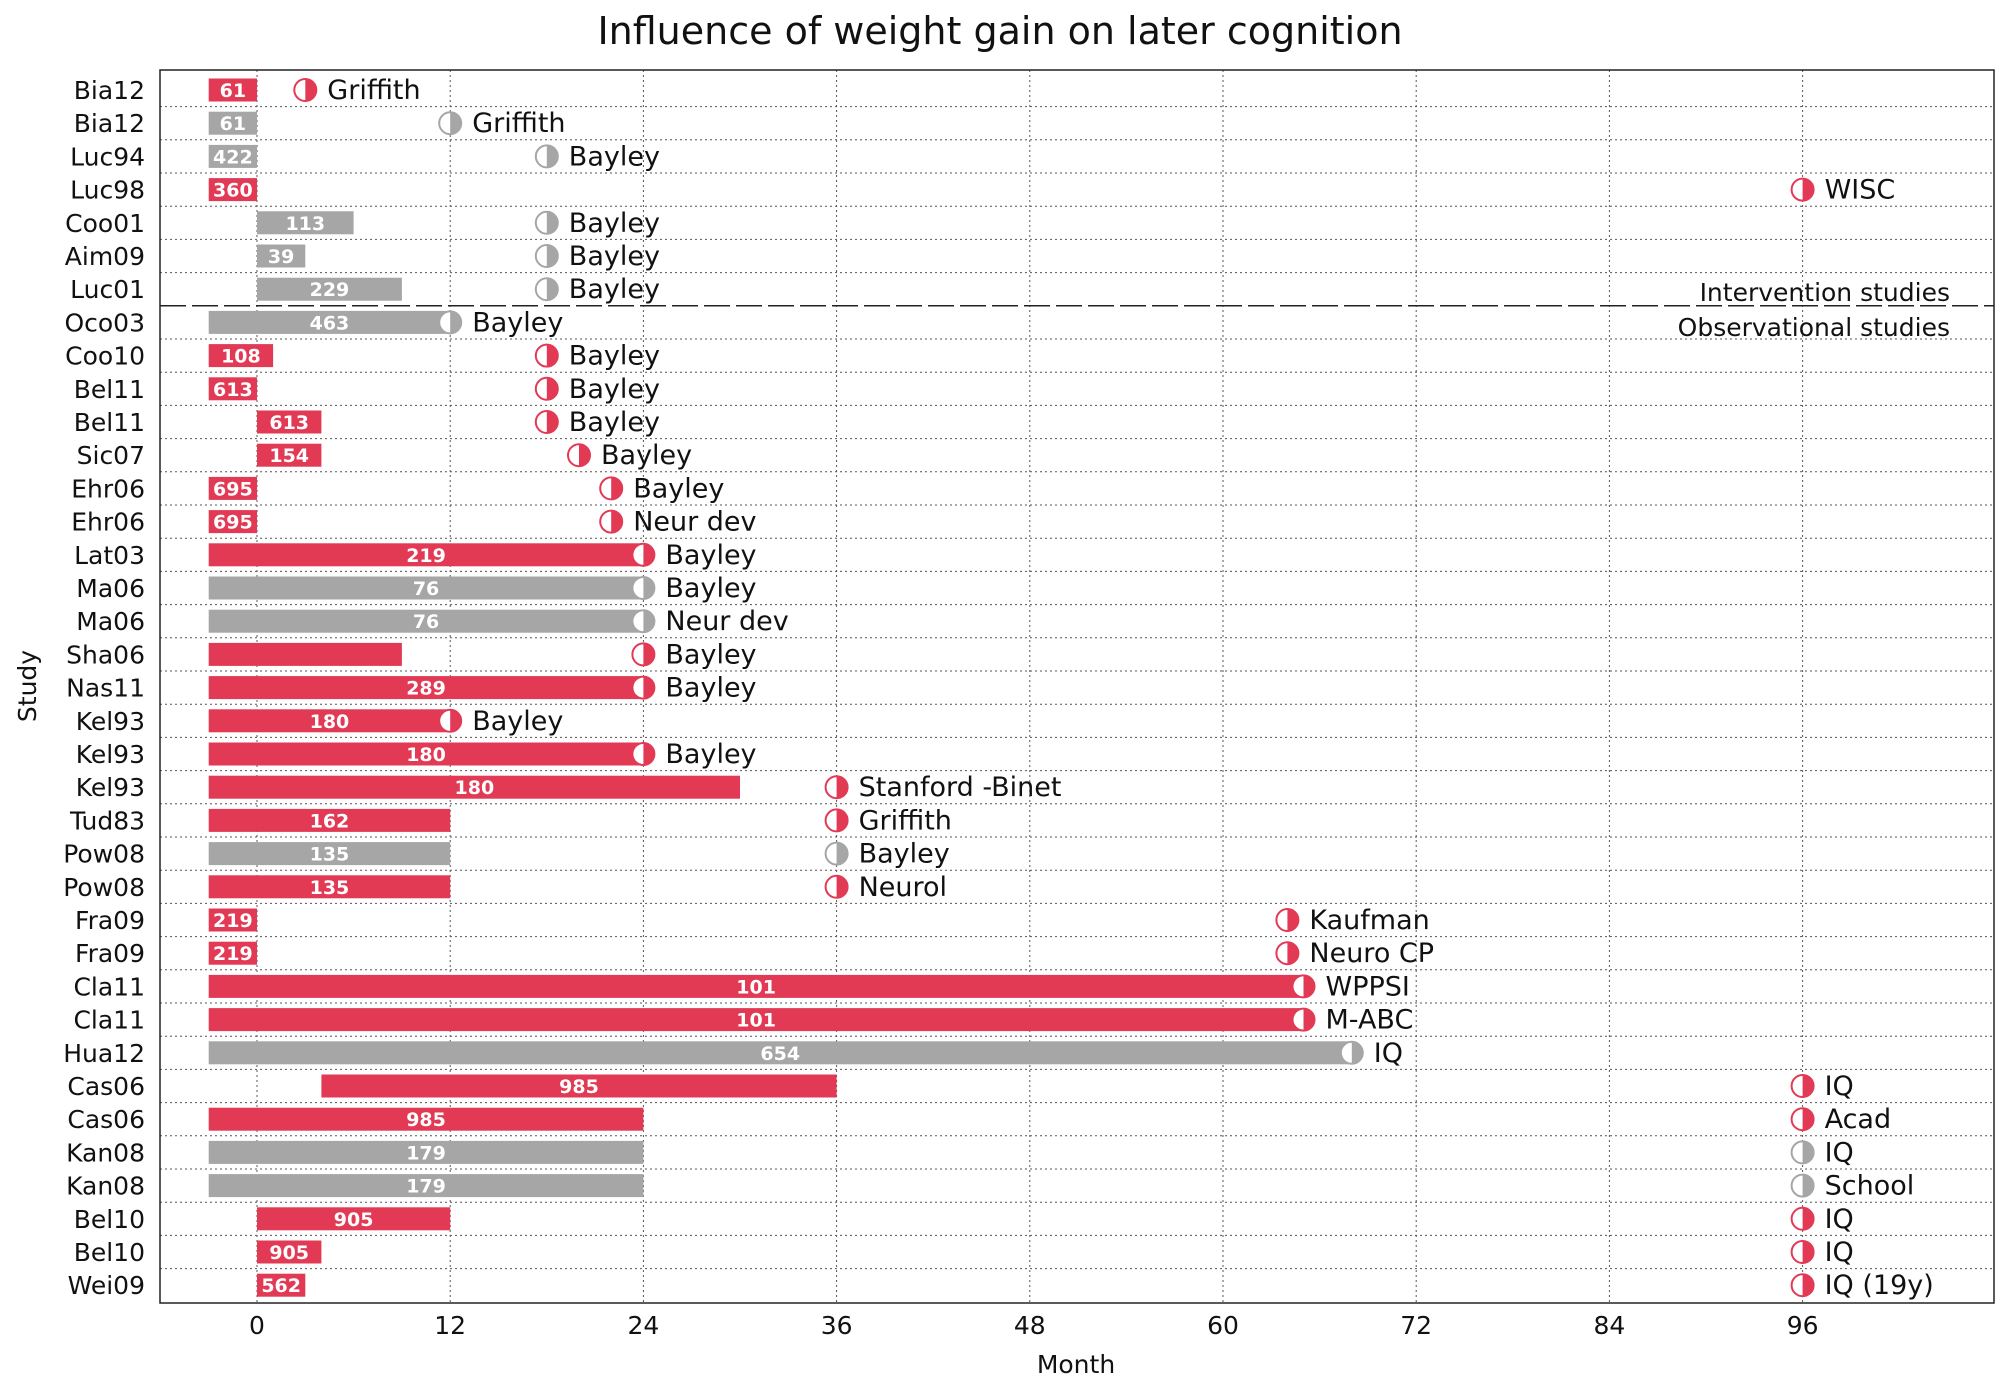  Describe the element at coordinates (109, 1252) in the screenshot. I see `y-tick-label: Bel10` at that location.